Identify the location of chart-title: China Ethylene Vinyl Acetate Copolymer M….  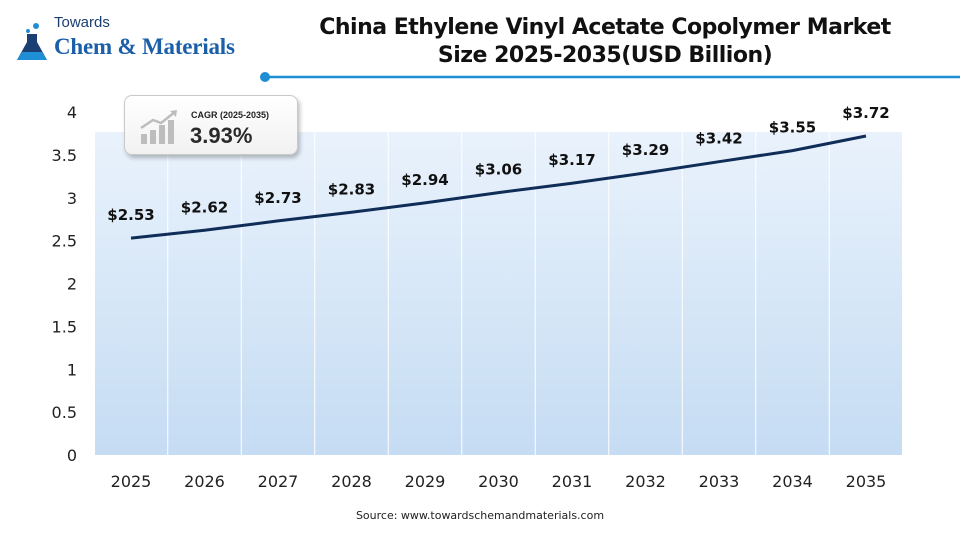
(605, 42).